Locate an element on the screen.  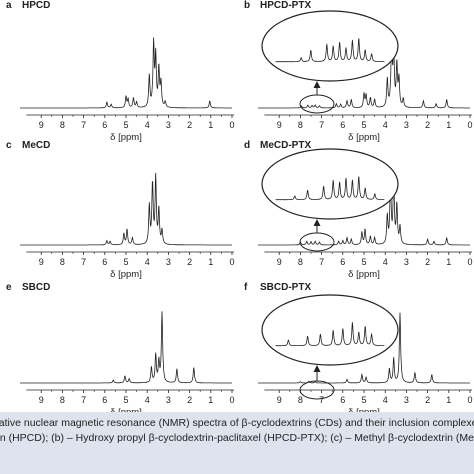
x-tick-label-f-7: 7 is located at coordinates (321, 400).